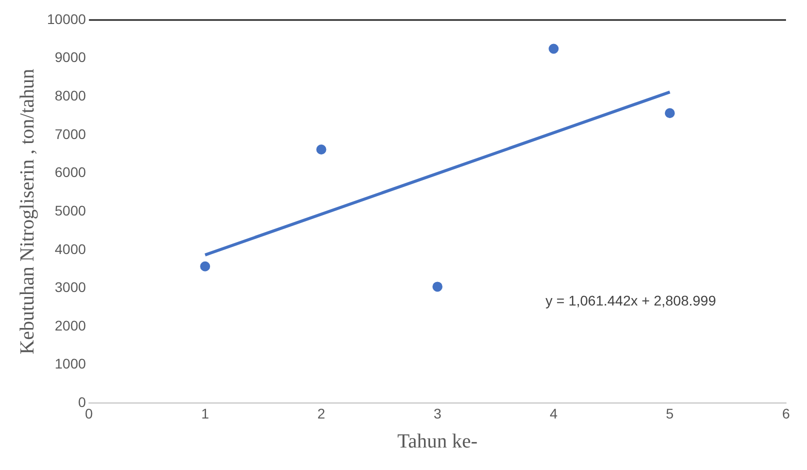 This screenshot has height=470, width=807. I want to click on y-tick-label: 4000, so click(70, 248).